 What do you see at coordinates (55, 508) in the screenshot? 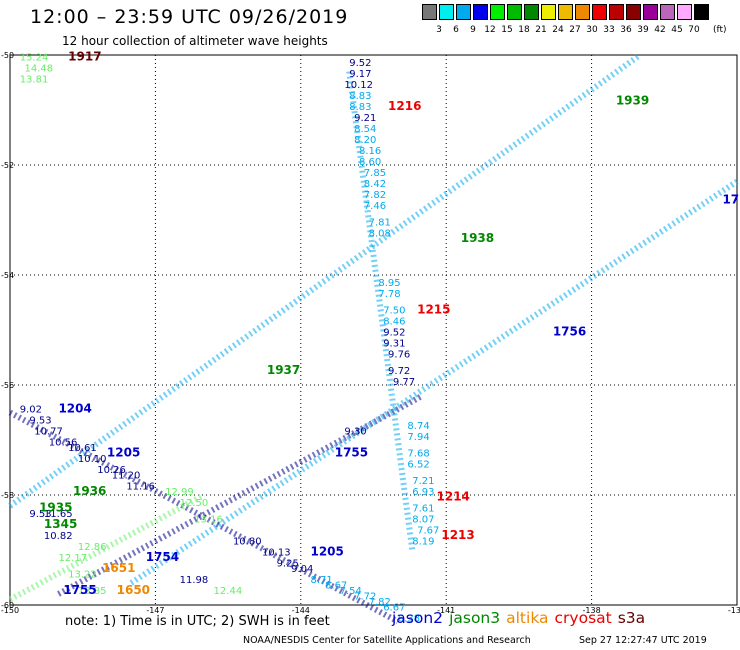
I see `pass-time-label: 1935` at bounding box center [55, 508].